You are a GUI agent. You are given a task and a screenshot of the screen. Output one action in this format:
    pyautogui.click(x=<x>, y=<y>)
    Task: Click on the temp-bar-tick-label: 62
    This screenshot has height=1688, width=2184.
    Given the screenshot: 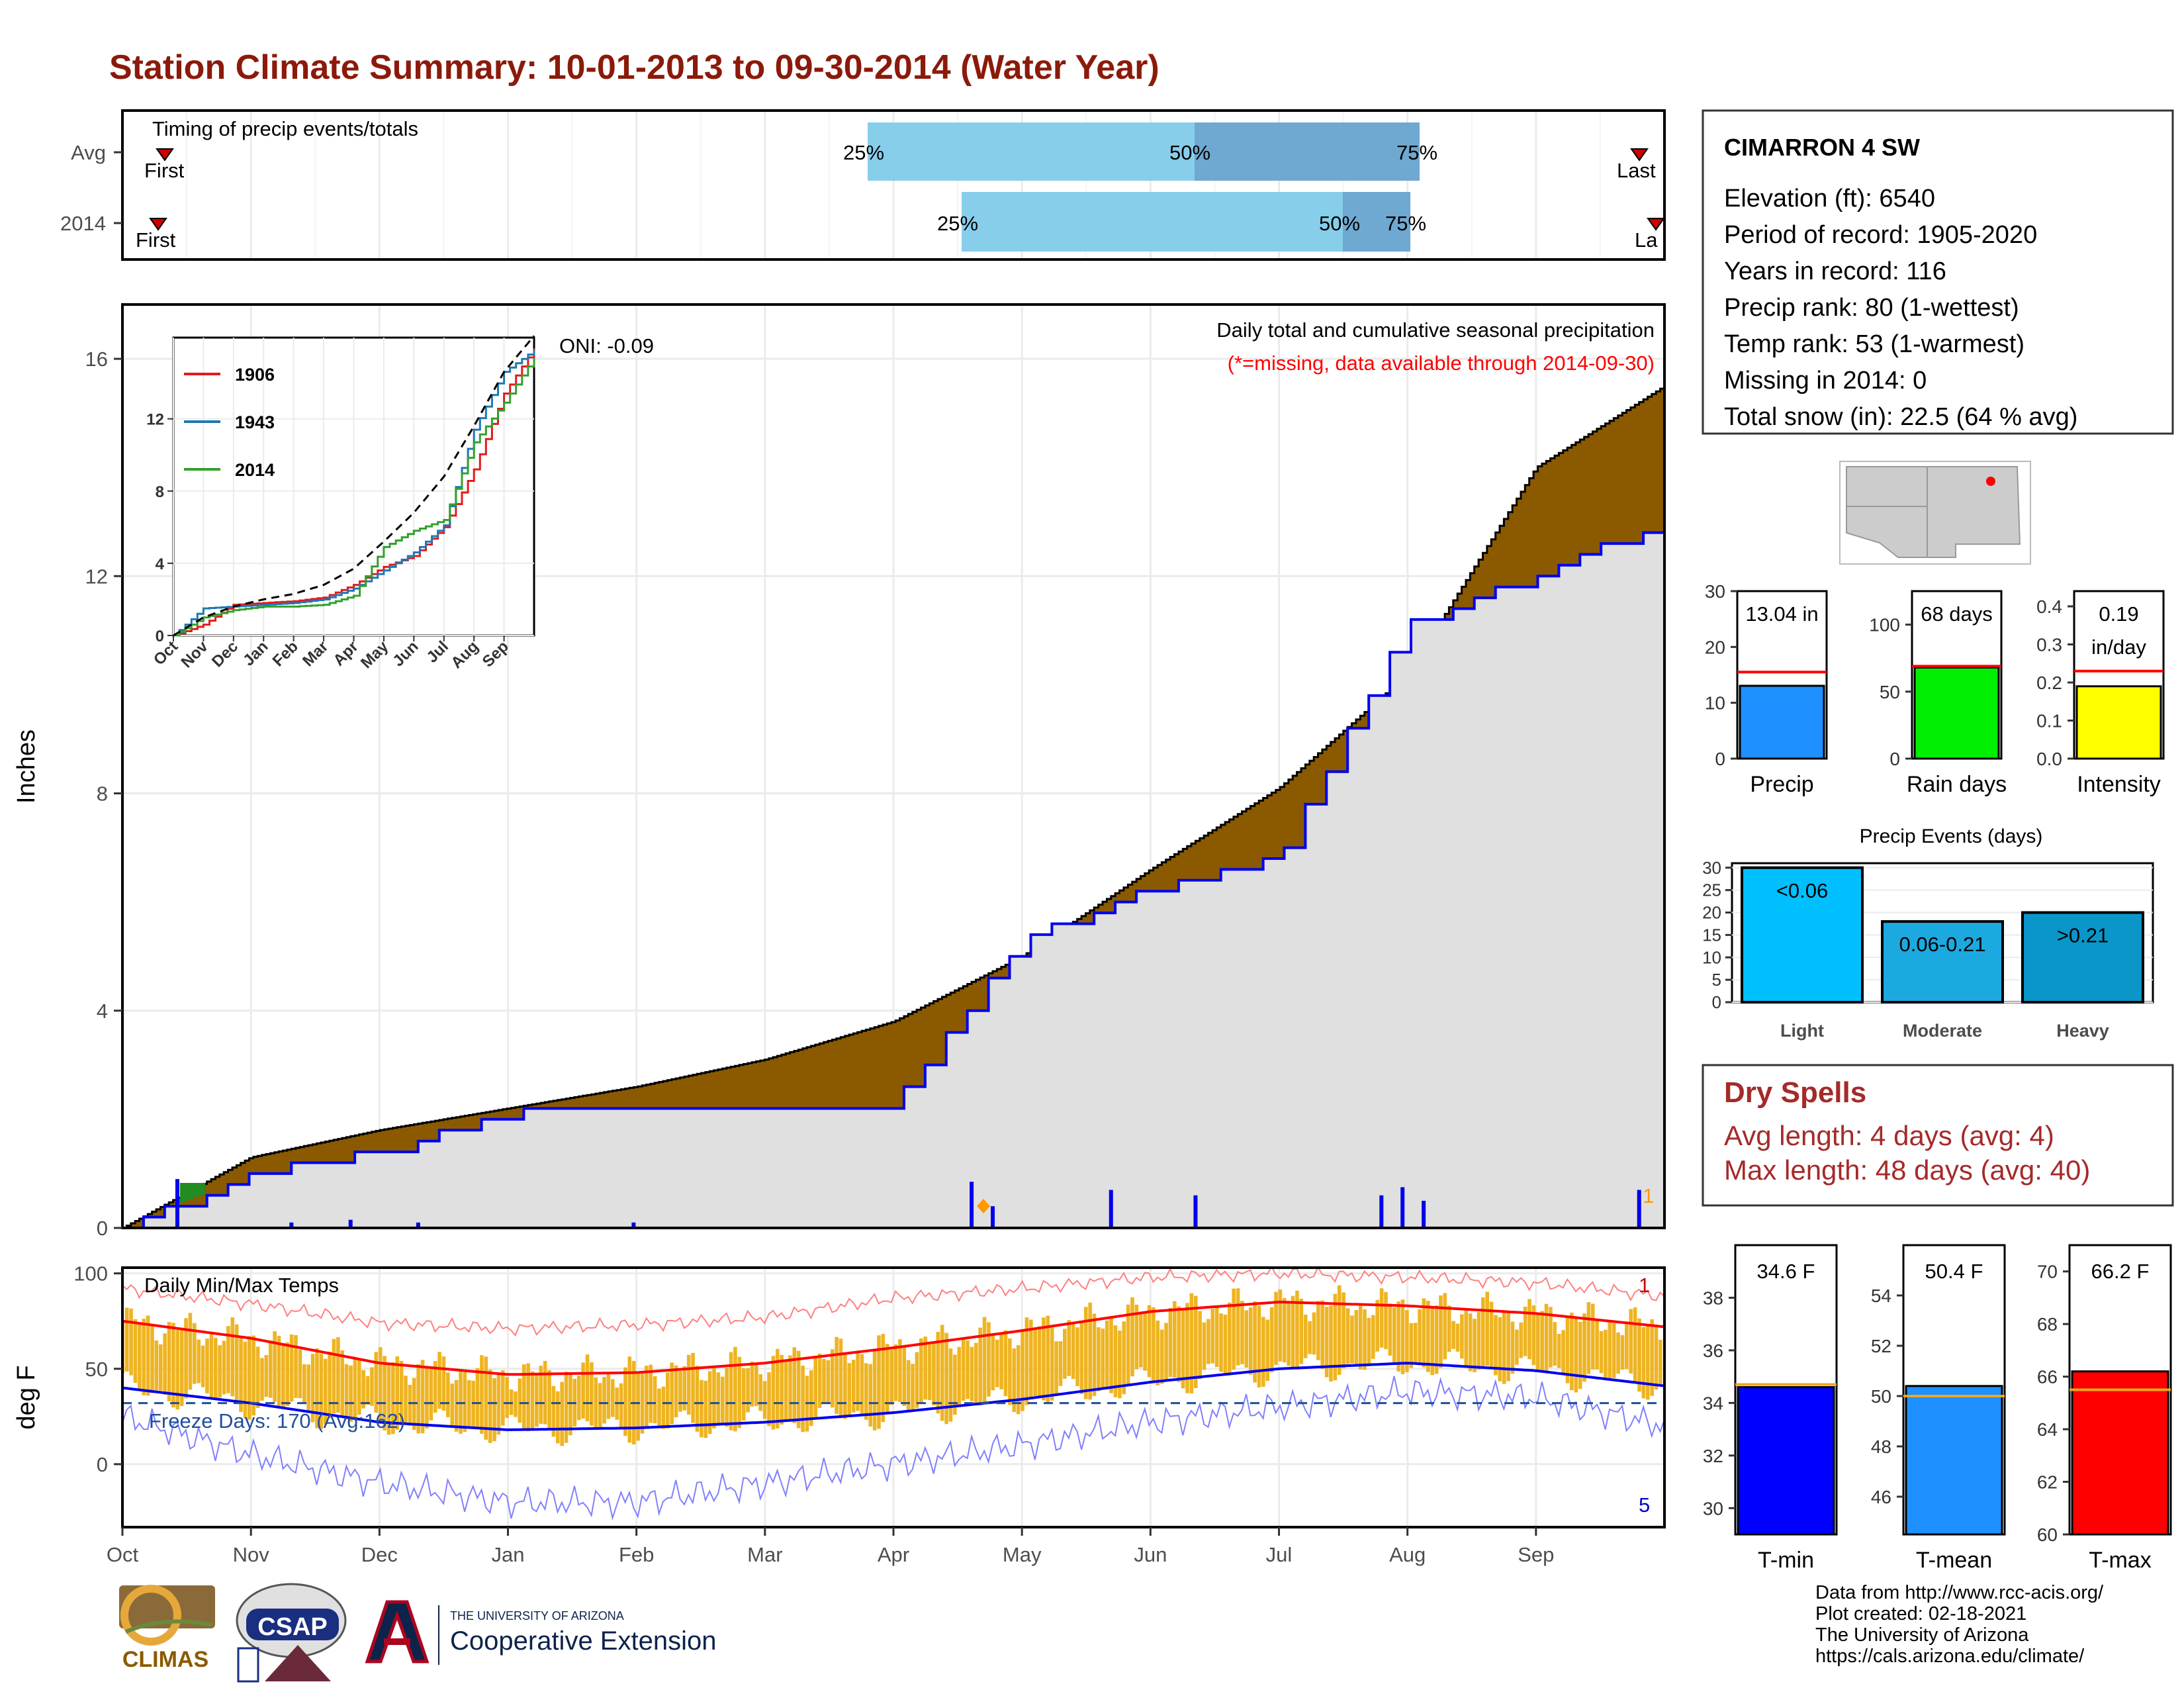 What is the action you would take?
    pyautogui.click(x=2048, y=1482)
    